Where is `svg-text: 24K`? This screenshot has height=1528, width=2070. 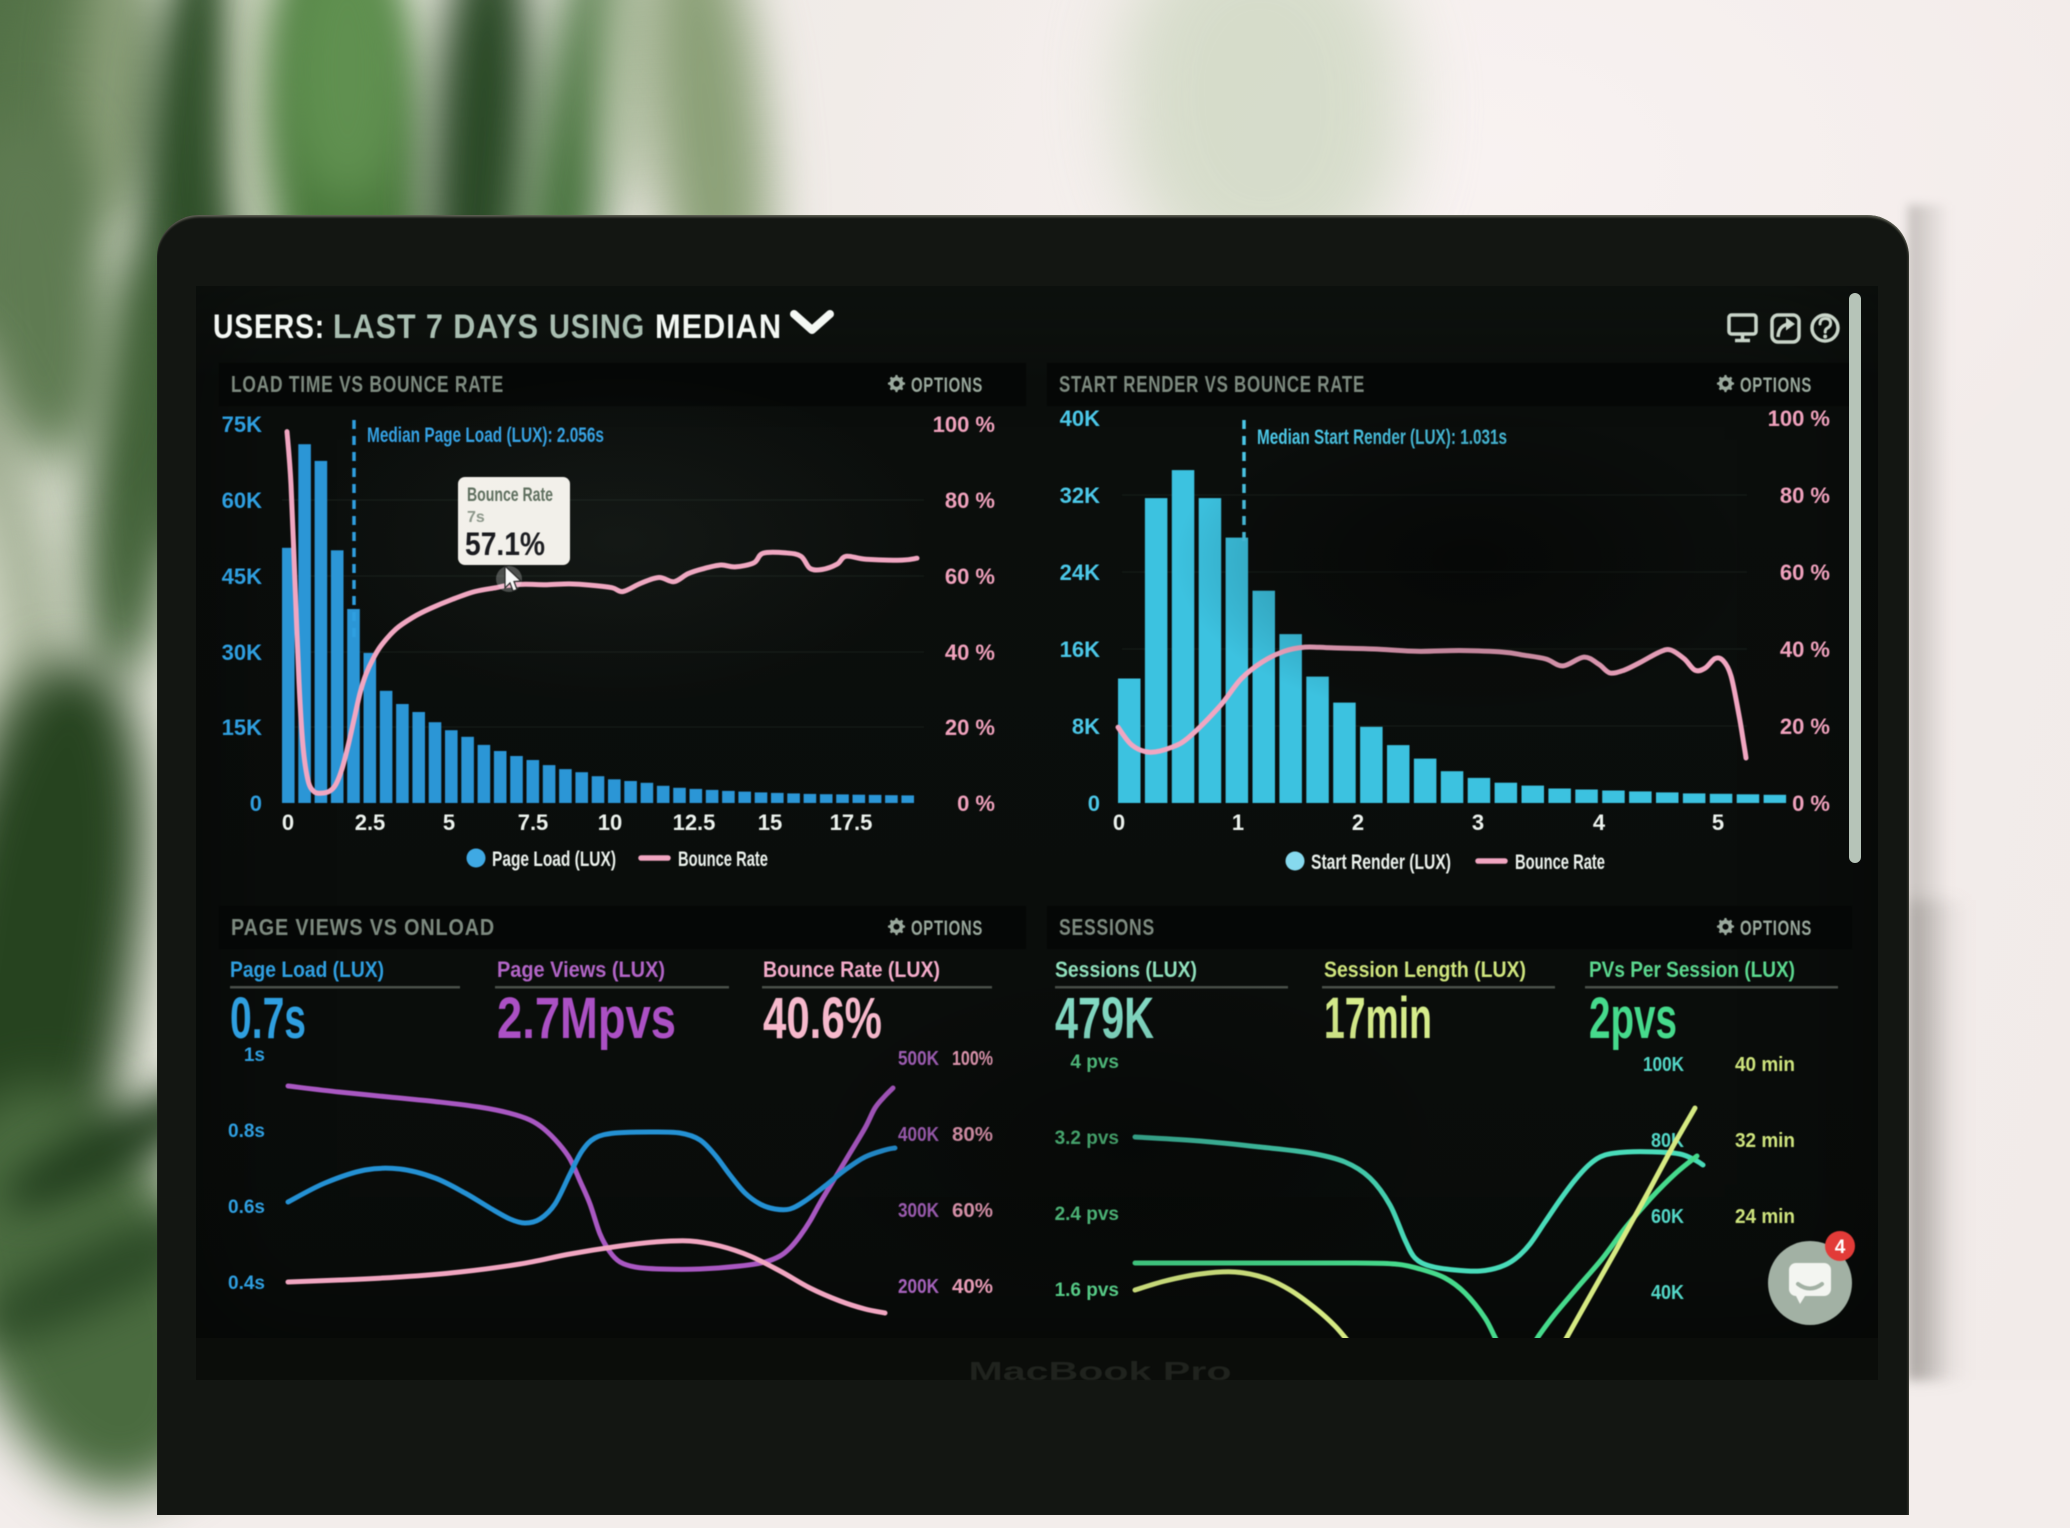 svg-text: 24K is located at coordinates (1080, 572).